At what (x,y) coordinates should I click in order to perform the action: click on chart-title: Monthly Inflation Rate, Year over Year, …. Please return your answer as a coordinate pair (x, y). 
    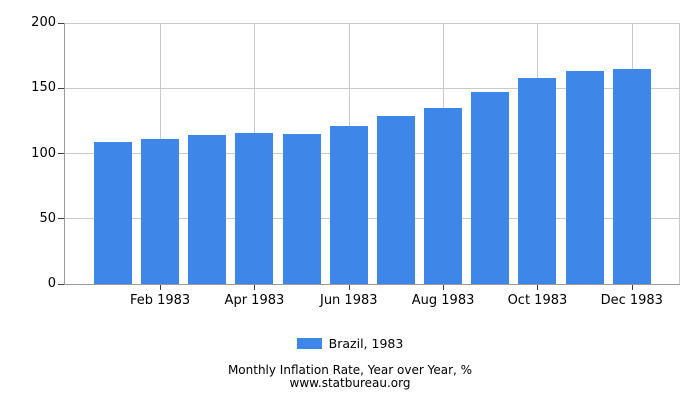
    Looking at the image, I should click on (350, 370).